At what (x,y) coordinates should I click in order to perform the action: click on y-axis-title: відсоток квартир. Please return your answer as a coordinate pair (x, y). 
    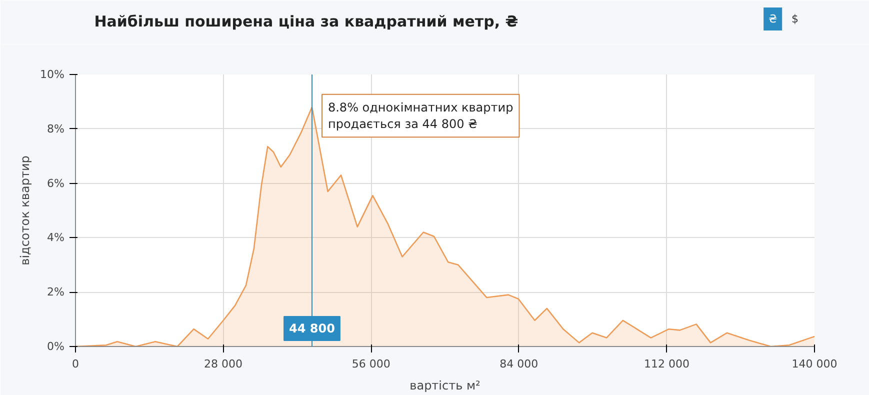
    Looking at the image, I should click on (25, 211).